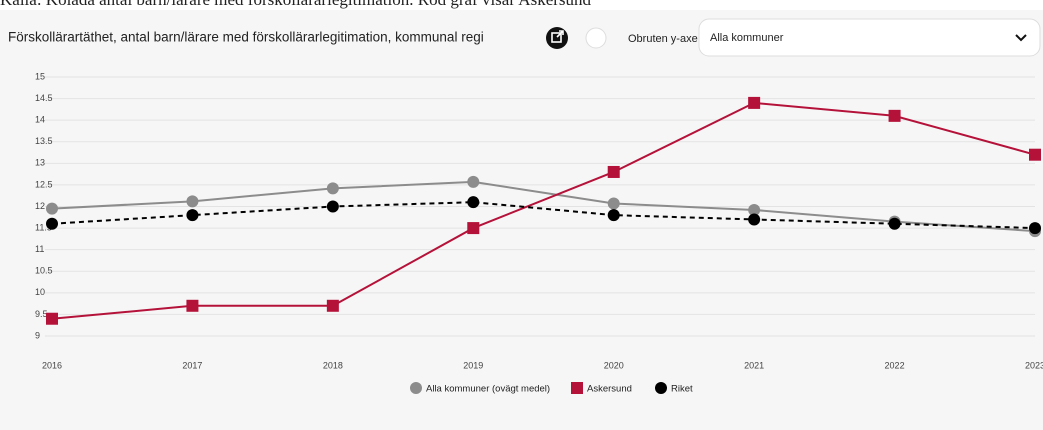 The image size is (1043, 430). What do you see at coordinates (1034, 365) in the screenshot?
I see `x-tick-label: 2023` at bounding box center [1034, 365].